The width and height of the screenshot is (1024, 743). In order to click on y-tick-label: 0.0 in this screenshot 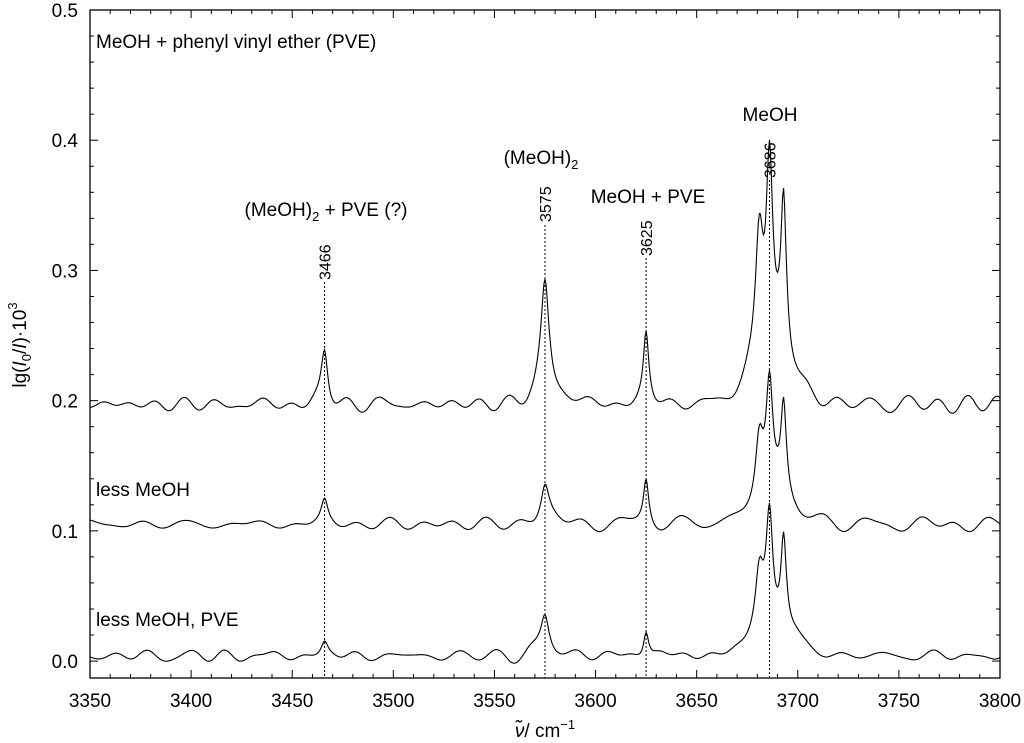, I will do `click(65, 662)`.